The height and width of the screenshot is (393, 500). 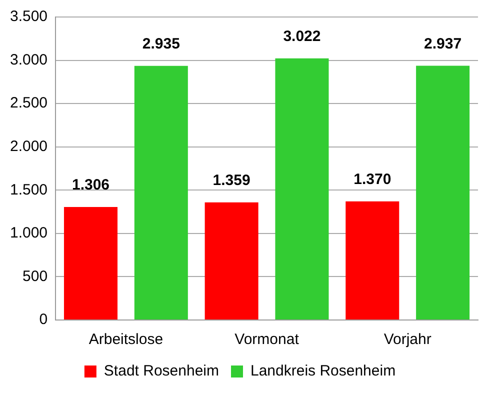 I want to click on data-label: 1.306, so click(x=91, y=185).